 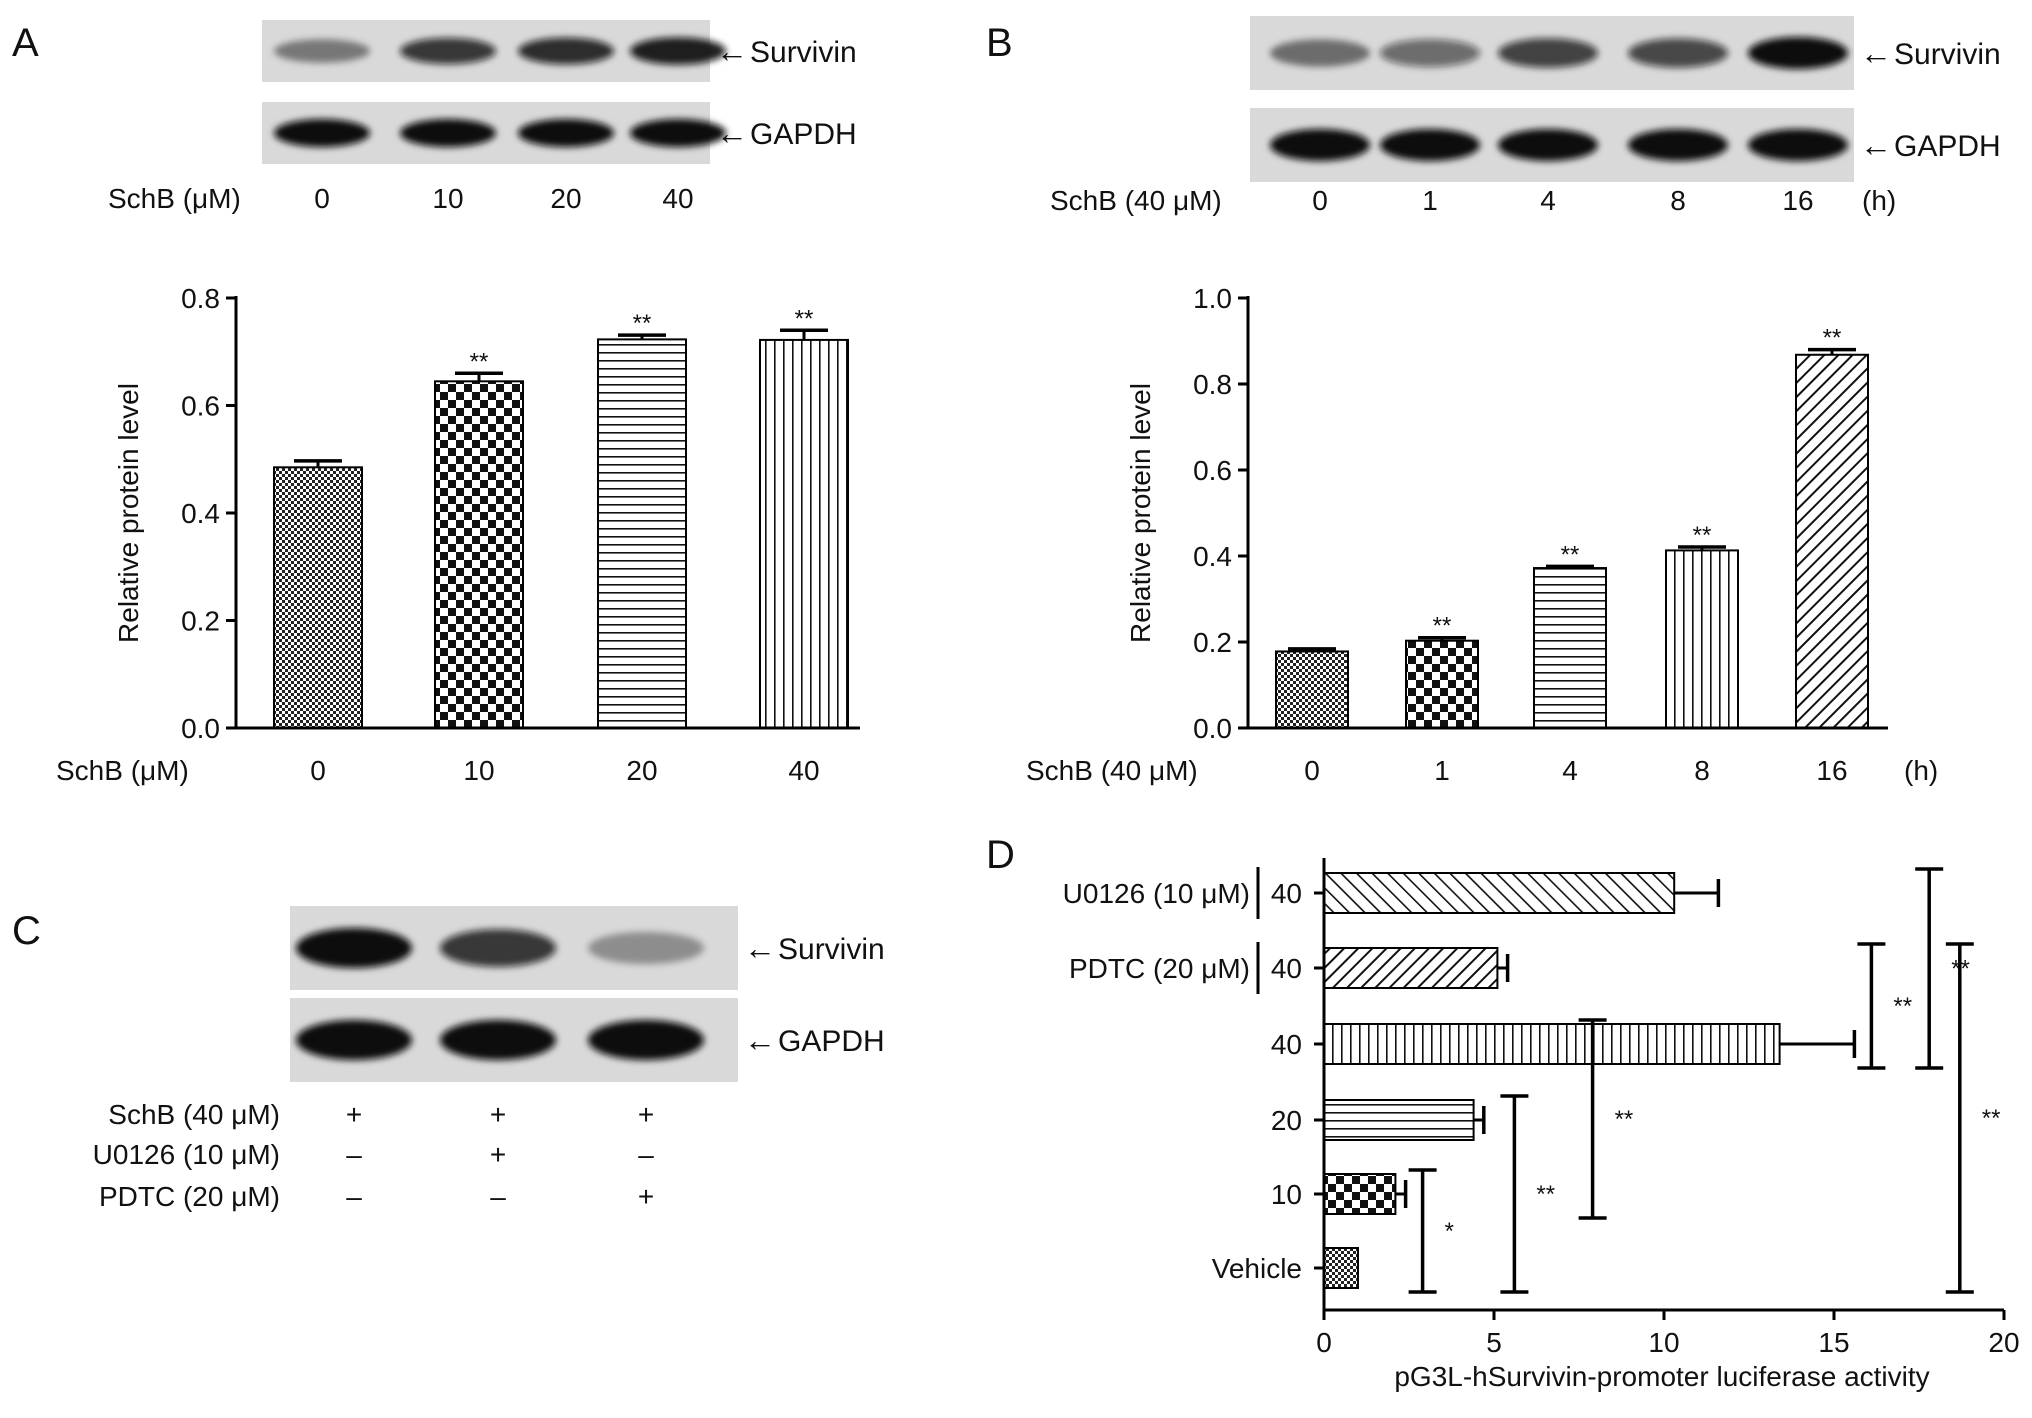 What do you see at coordinates (200, 513) in the screenshot?
I see `y-tick-label: 0.4` at bounding box center [200, 513].